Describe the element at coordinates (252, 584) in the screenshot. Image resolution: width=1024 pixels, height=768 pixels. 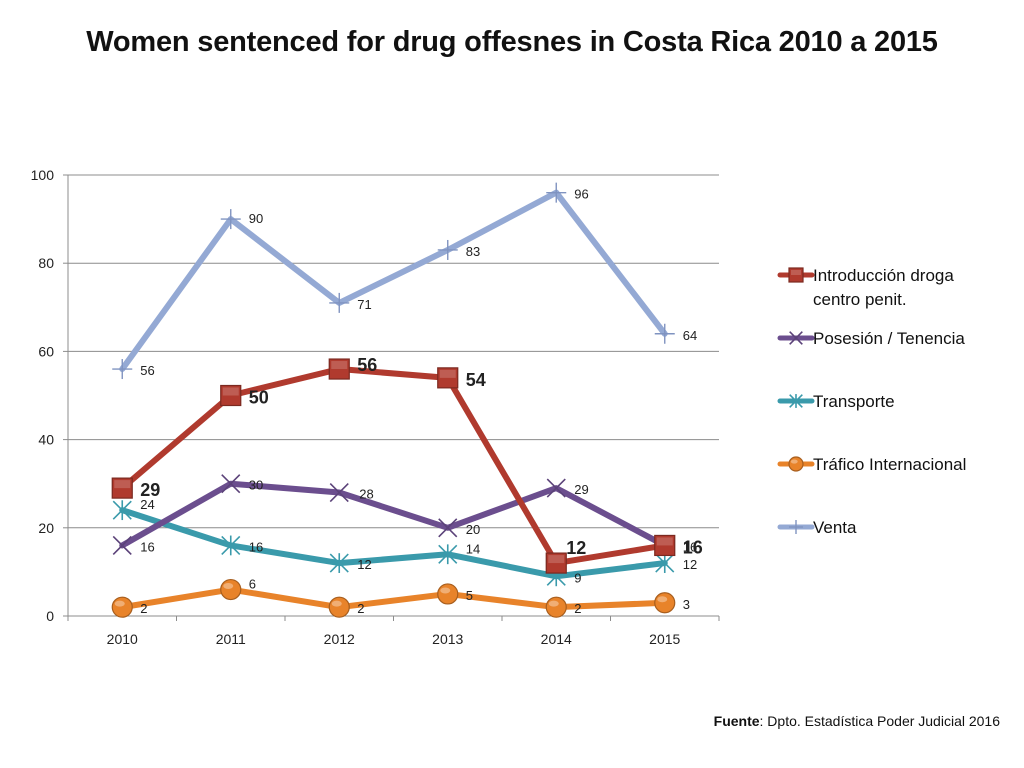
I see `data-label: 6` at that location.